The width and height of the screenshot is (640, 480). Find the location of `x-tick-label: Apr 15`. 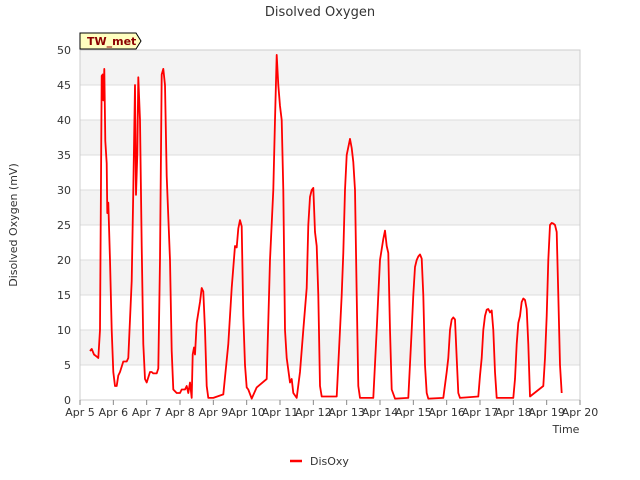

x-tick-label: Apr 15 is located at coordinates (413, 412).